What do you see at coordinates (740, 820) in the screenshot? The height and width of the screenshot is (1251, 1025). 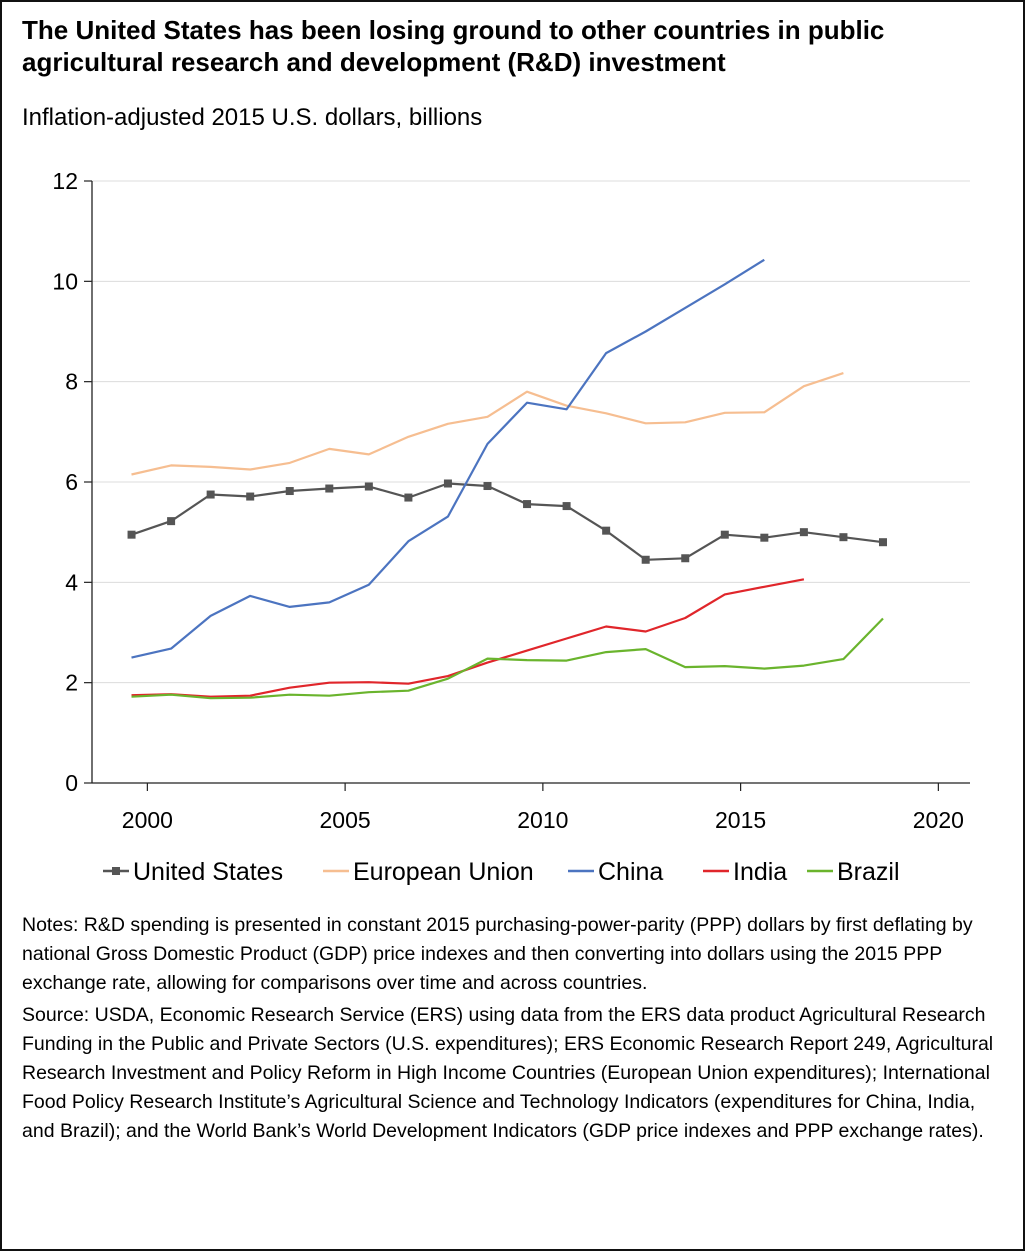 I see `x-tick-label: 2015` at bounding box center [740, 820].